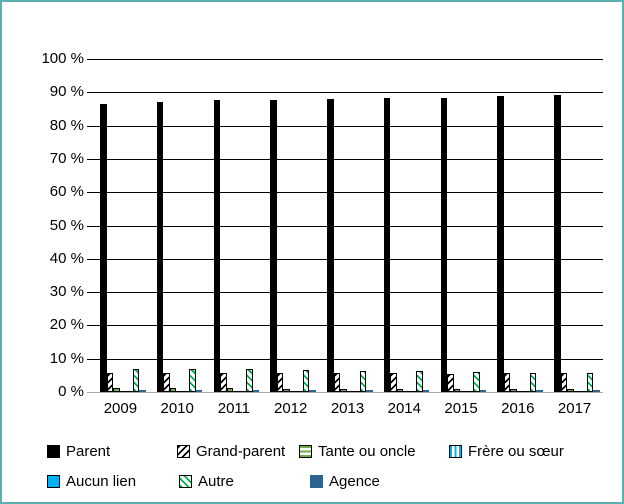  Describe the element at coordinates (256, 391) in the screenshot. I see `bar-agence-2011` at that location.